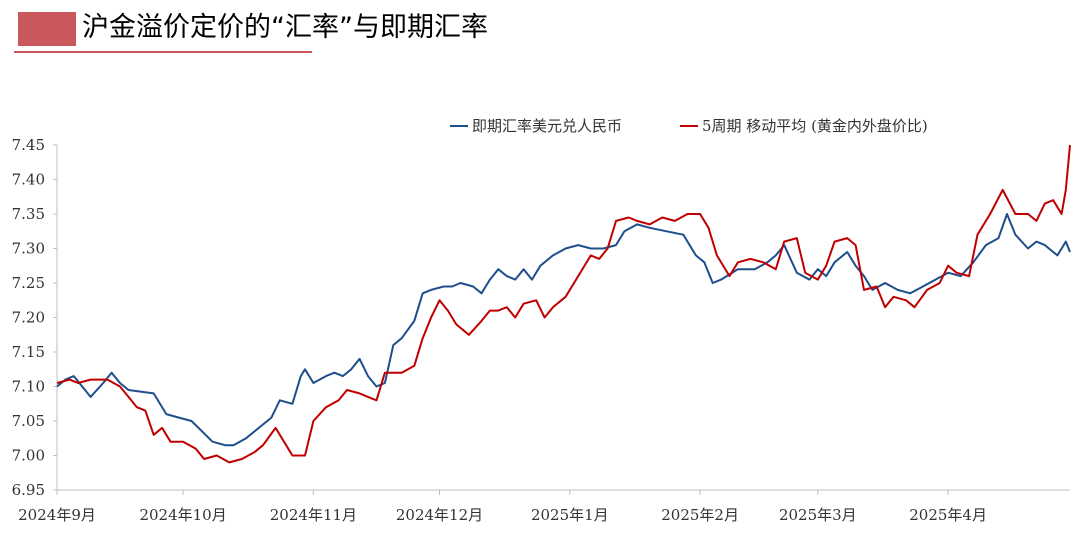 The height and width of the screenshot is (539, 1090). Describe the element at coordinates (28, 352) in the screenshot. I see `y-tick-label: 7.15` at that location.